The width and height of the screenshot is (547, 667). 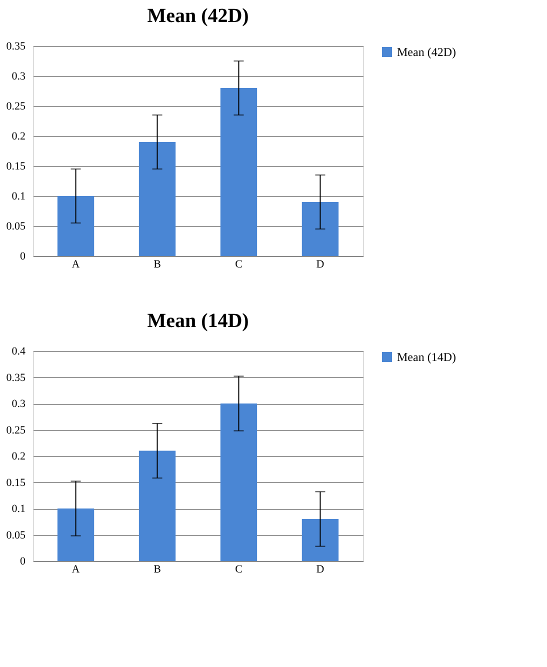 I want to click on y-tick-label: 0.4, so click(x=19, y=352).